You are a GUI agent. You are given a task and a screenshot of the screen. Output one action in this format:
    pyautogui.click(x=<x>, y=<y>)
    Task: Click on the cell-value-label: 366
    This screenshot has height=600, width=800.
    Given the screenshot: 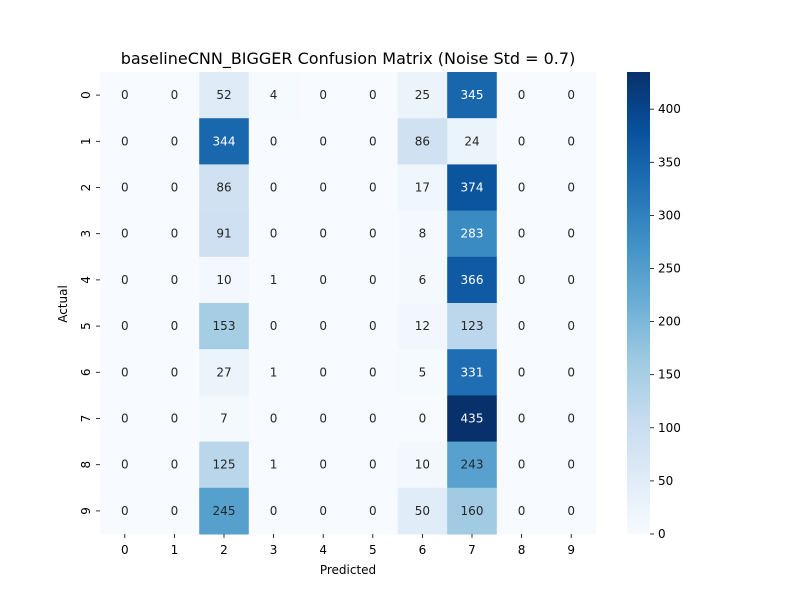 What is the action you would take?
    pyautogui.click(x=472, y=280)
    